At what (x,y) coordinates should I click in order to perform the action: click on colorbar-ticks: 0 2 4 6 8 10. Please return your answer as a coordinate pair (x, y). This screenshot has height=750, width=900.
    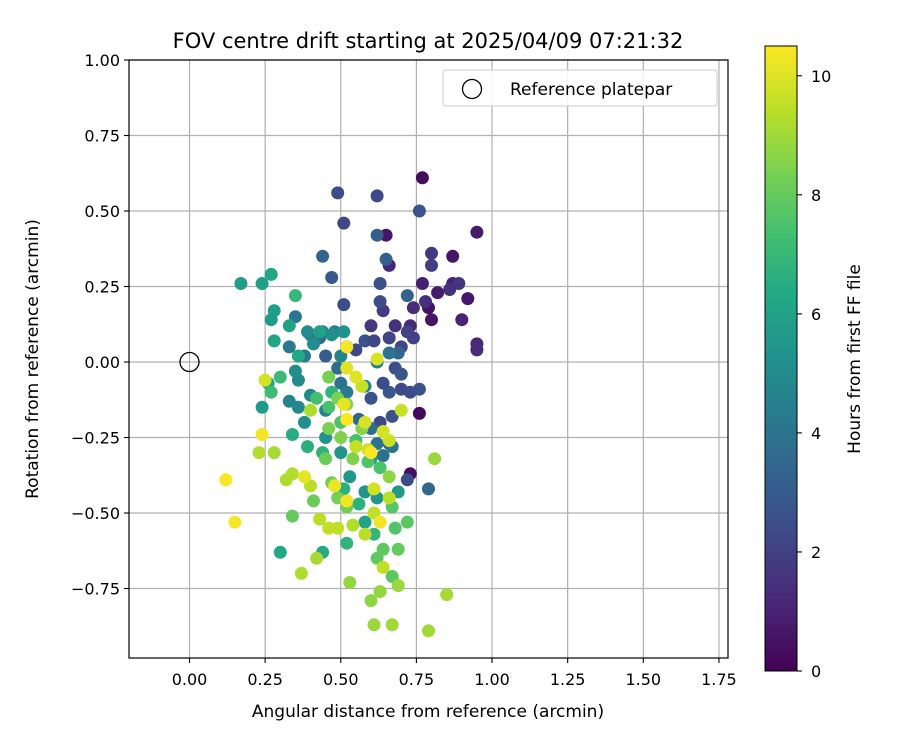
    Looking at the image, I should click on (814, 374).